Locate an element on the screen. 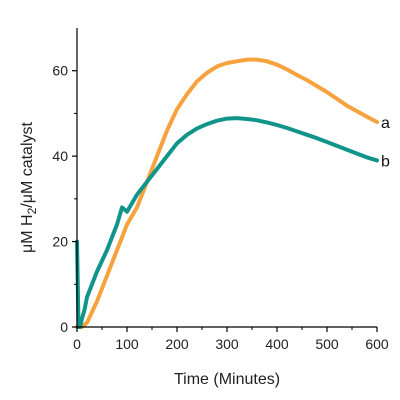 Image resolution: width=400 pixels, height=400 pixels. y-tick-label-40: 40 is located at coordinates (60, 156).